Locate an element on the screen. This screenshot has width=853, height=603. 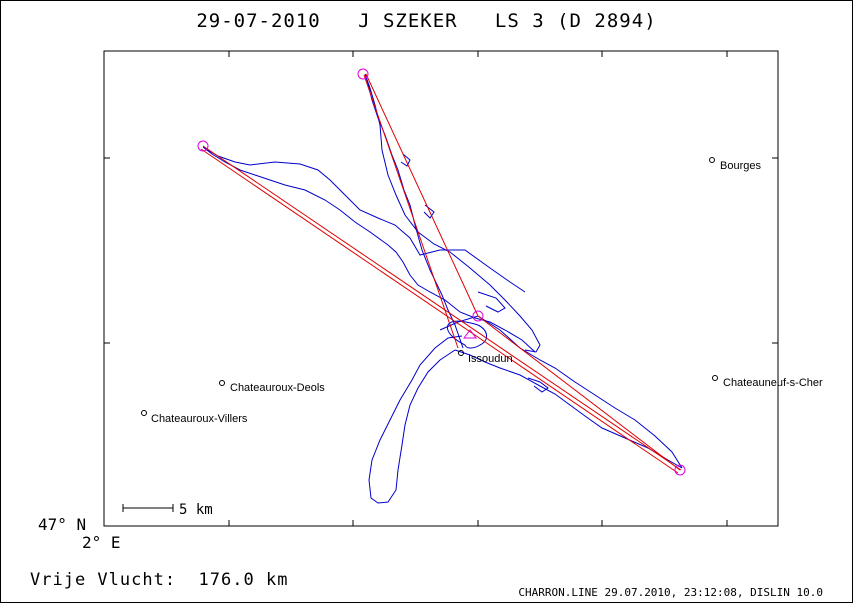
place-marker-issoudun is located at coordinates (461, 353).